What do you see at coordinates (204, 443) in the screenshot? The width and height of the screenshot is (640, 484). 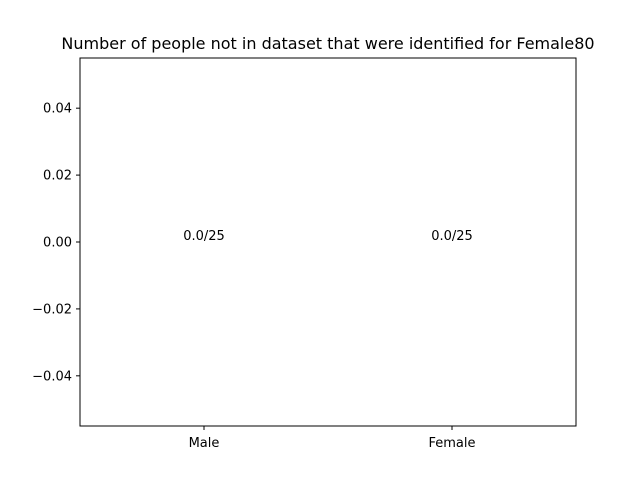 I see `x-tick-label-male: Male` at bounding box center [204, 443].